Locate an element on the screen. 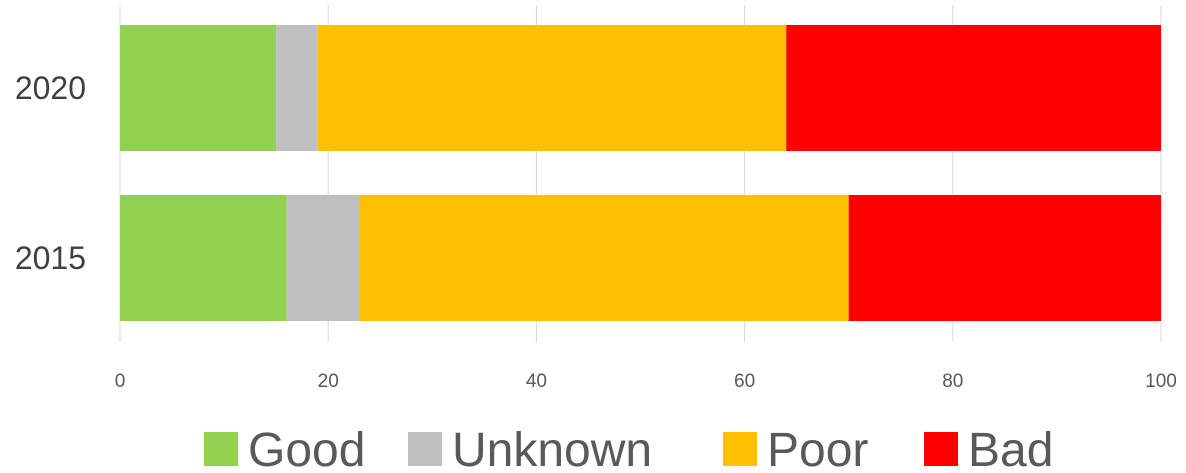 The height and width of the screenshot is (473, 1186). x-tick-label: 20 is located at coordinates (328, 381).